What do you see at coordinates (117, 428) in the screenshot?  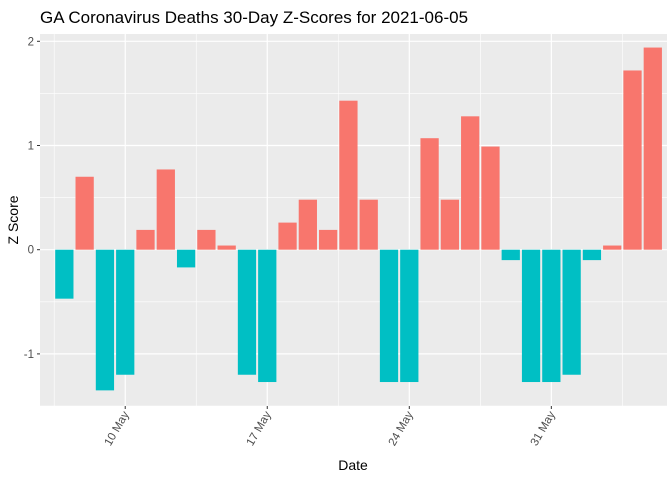 I see `x-tick-label: 10 May` at bounding box center [117, 428].